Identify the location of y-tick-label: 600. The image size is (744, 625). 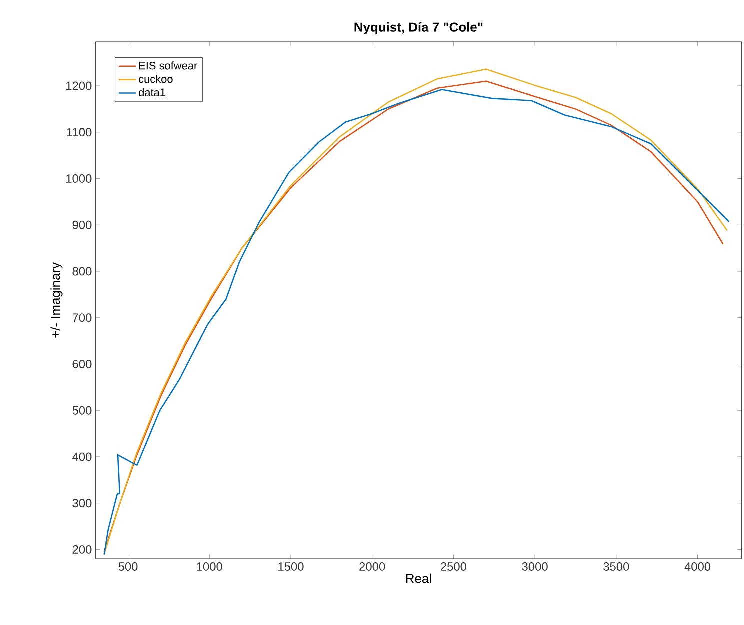
(82, 364).